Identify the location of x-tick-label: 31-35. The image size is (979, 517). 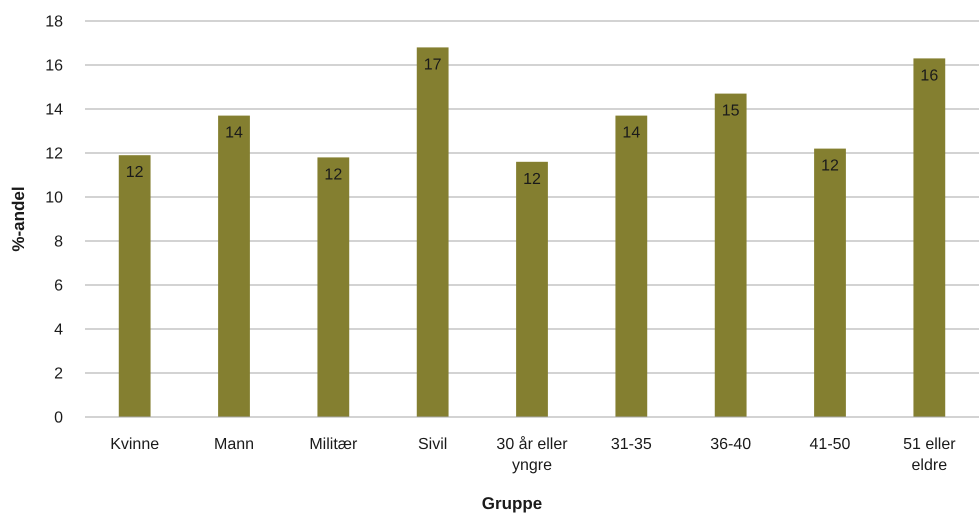
(631, 444).